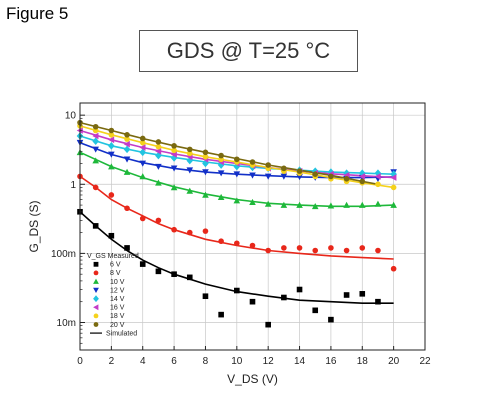 The height and width of the screenshot is (412, 492). Describe the element at coordinates (248, 51) in the screenshot. I see `chart-title: GDS @ T=25 °C` at that location.